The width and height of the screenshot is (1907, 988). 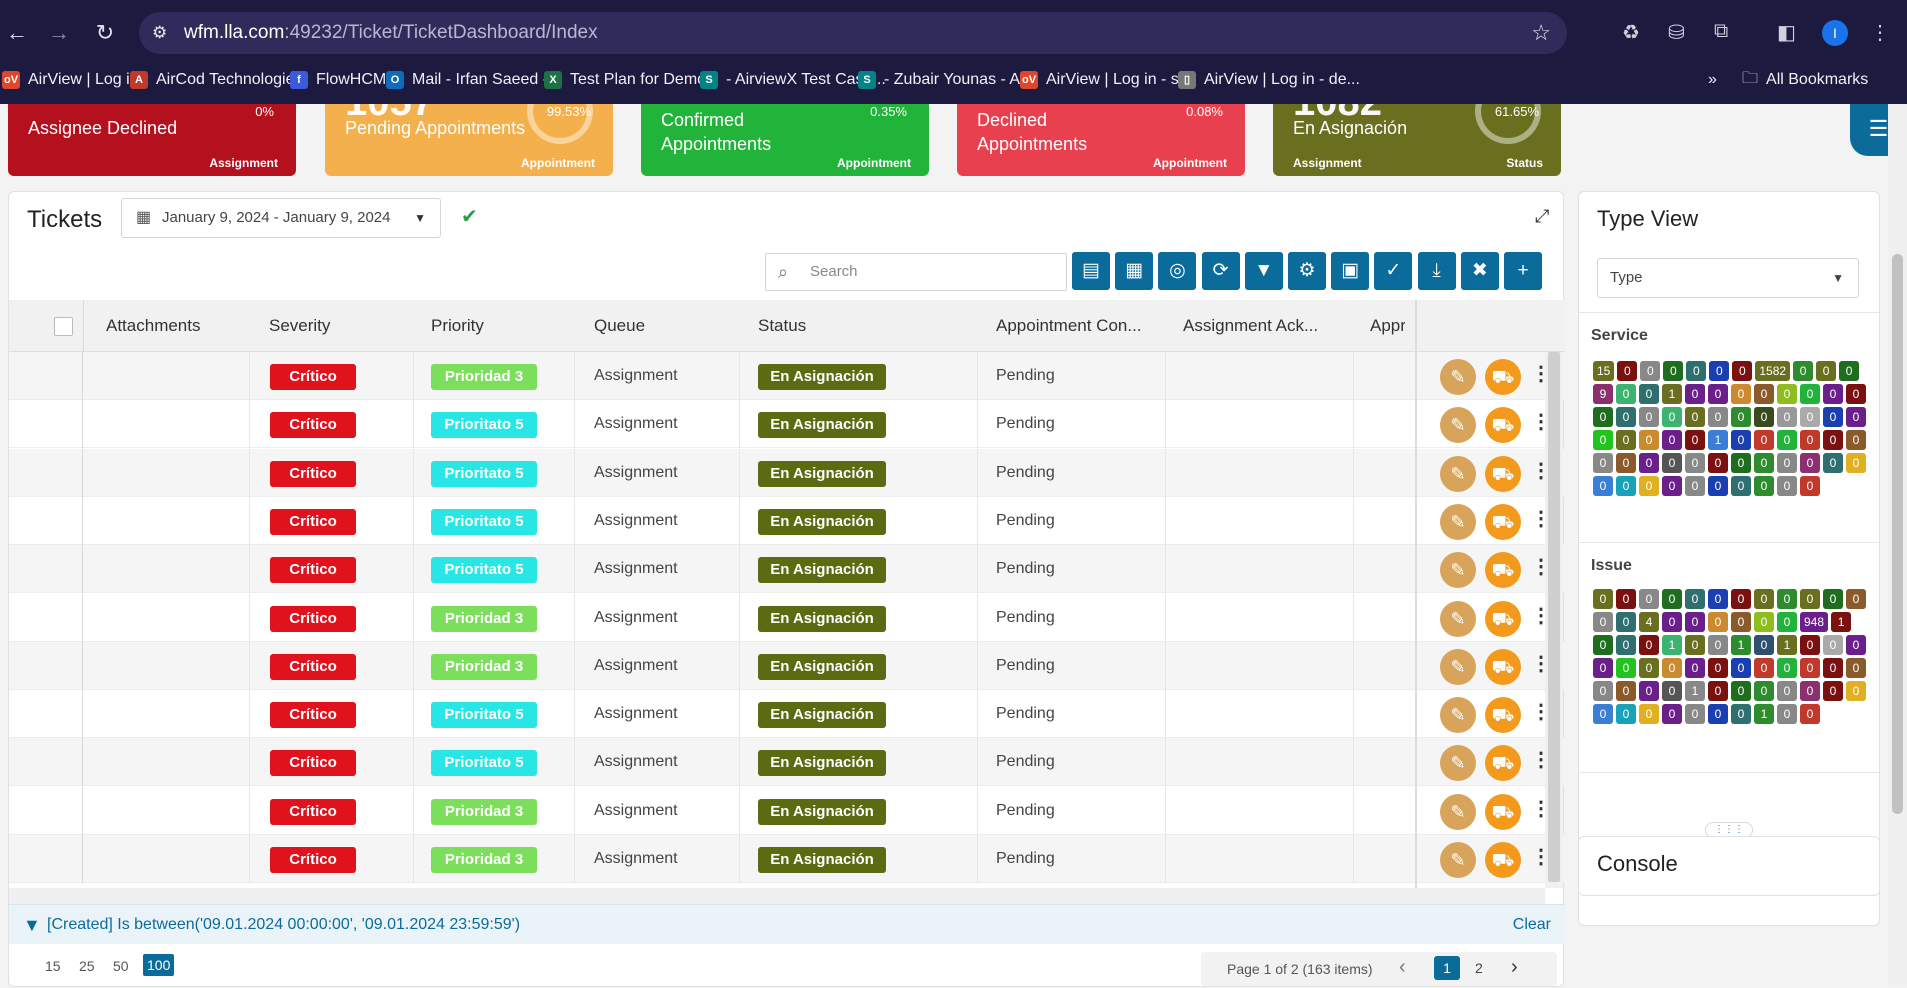 What do you see at coordinates (1263, 271) in the screenshot?
I see `filter-icon: ▼` at bounding box center [1263, 271].